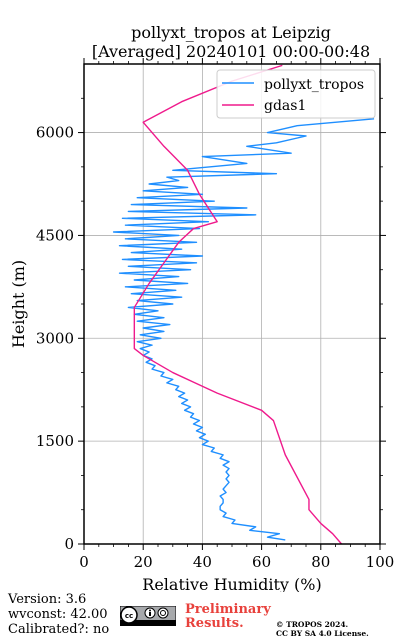 The image size is (400, 640). I want to click on x-tick-label: 0, so click(84, 562).